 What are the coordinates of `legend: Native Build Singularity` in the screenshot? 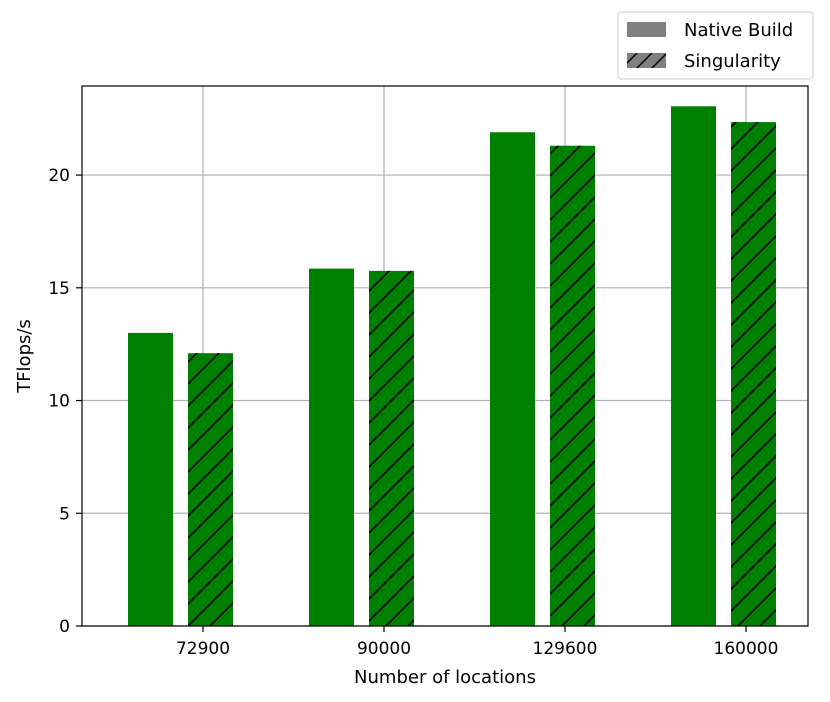 It's located at (715, 45).